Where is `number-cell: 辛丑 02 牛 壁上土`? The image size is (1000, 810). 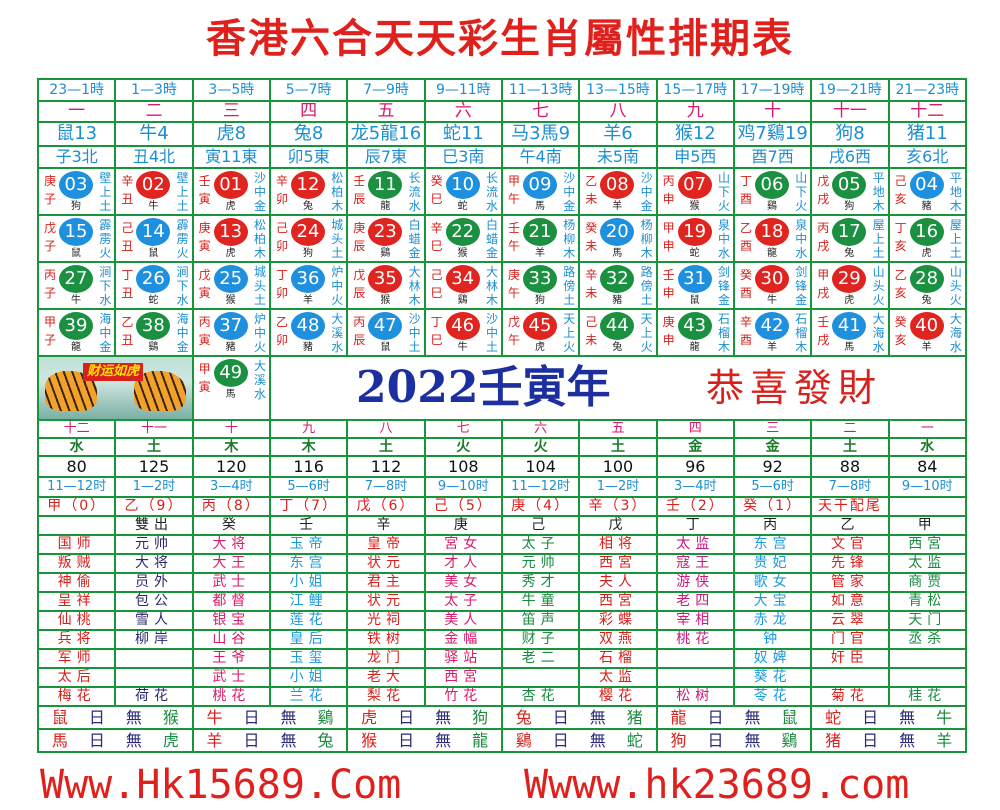
number-cell: 辛丑 02 牛 壁上土 is located at coordinates (154, 191).